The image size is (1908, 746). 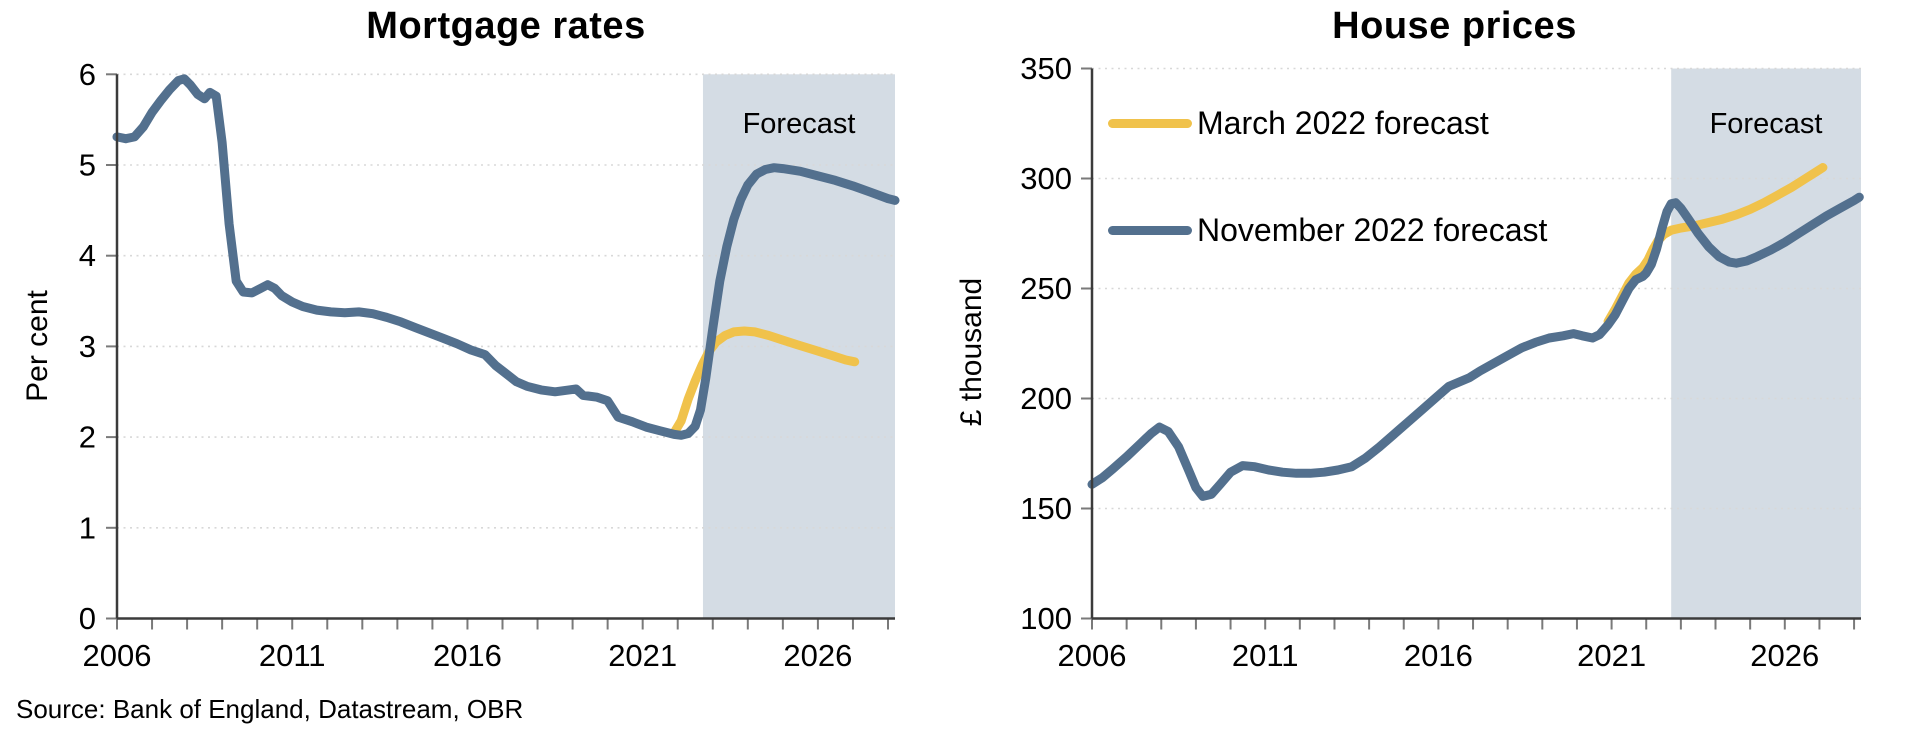 I want to click on march-forecast-swatch-icon, so click(x=1150, y=123).